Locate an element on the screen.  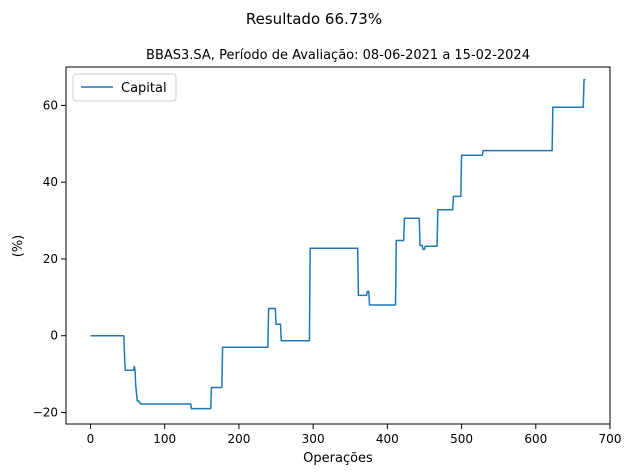
x-axis-label: Operações is located at coordinates (338, 458).